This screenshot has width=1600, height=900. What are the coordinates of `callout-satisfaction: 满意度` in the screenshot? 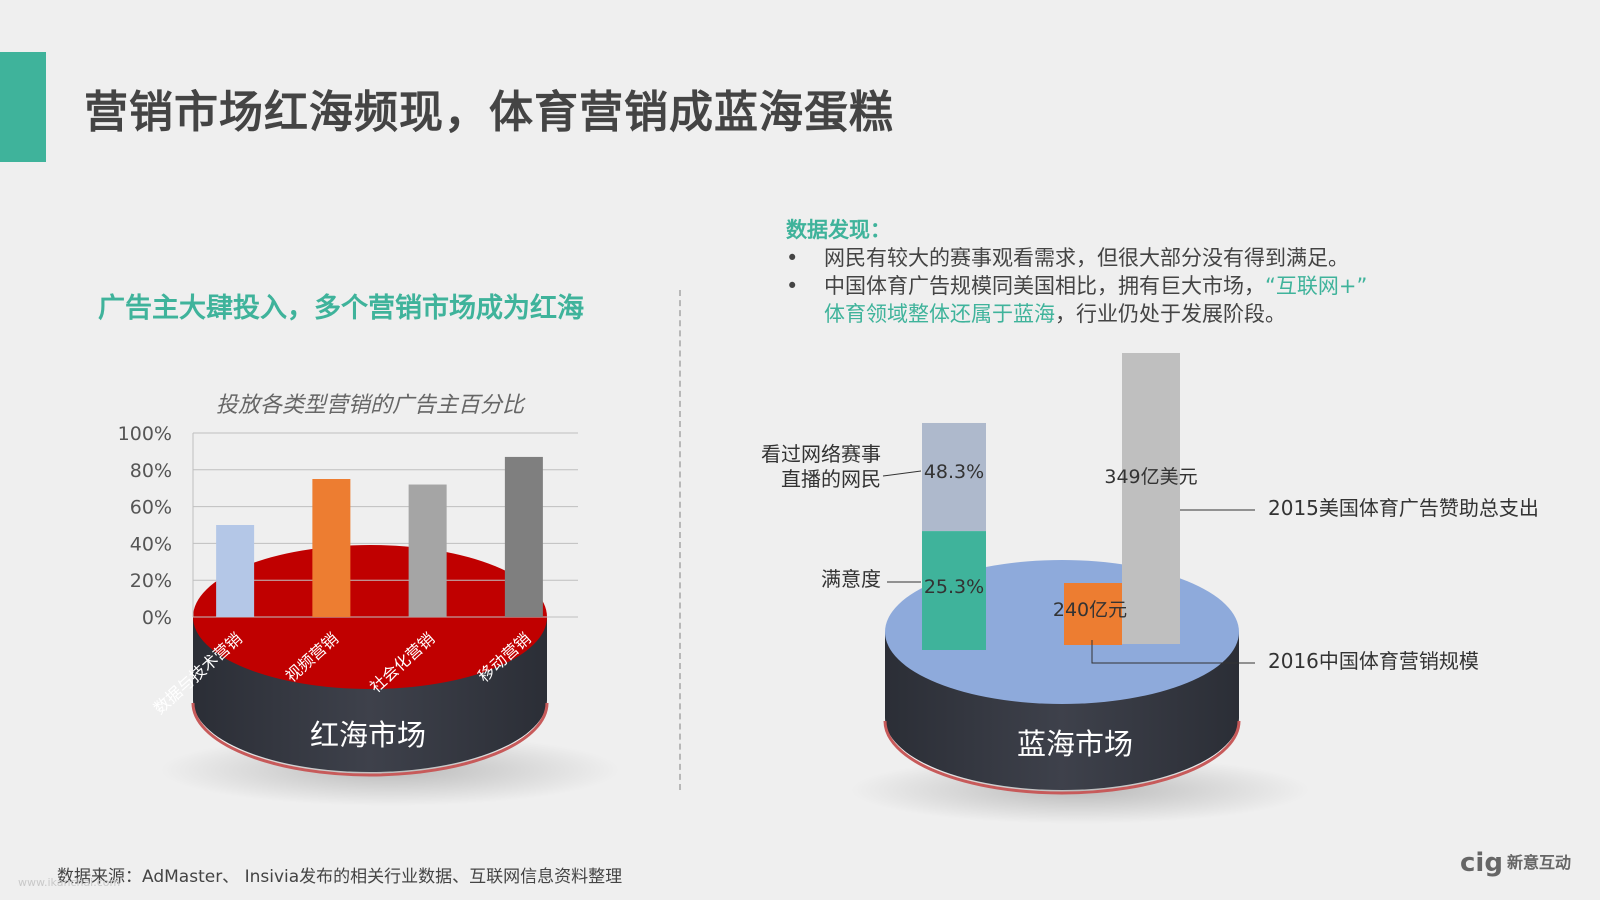 It's located at (851, 579).